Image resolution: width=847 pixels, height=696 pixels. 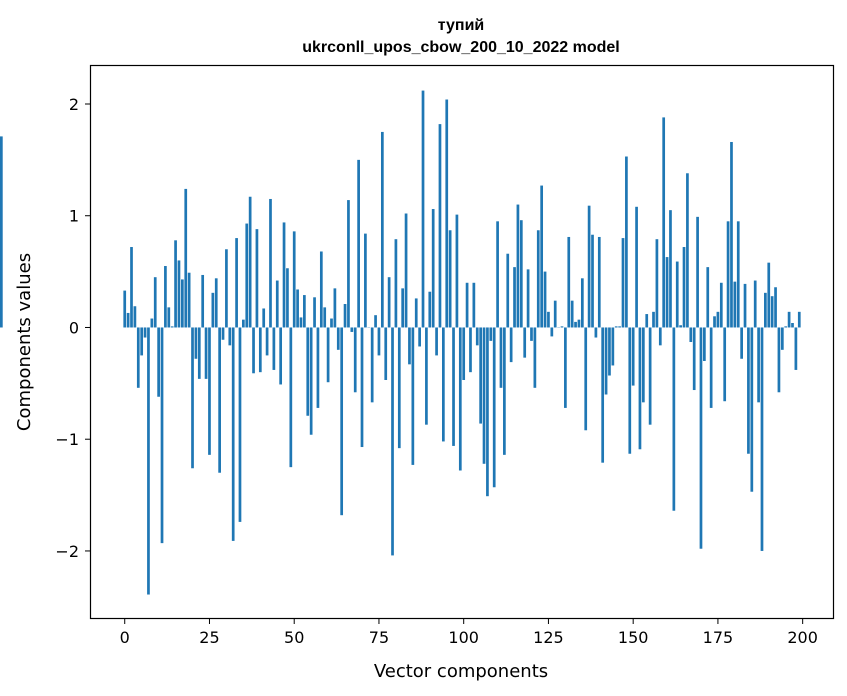 I want to click on x-tick-label: 75, so click(x=379, y=637).